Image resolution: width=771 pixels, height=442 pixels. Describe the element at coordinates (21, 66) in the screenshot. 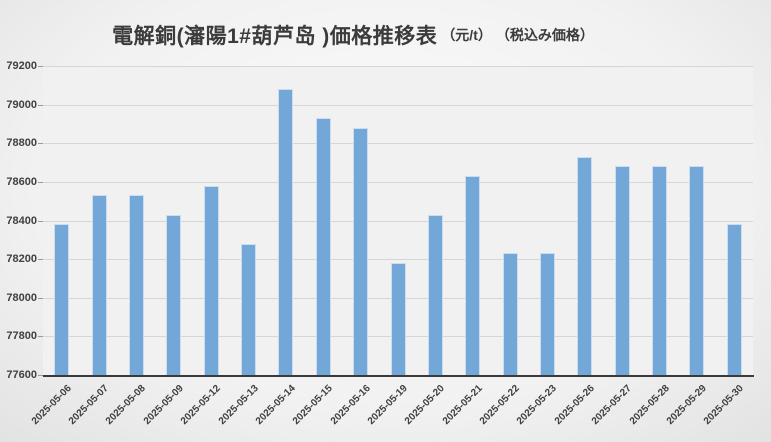

I see `y-axis-label-79200: 79200` at that location.